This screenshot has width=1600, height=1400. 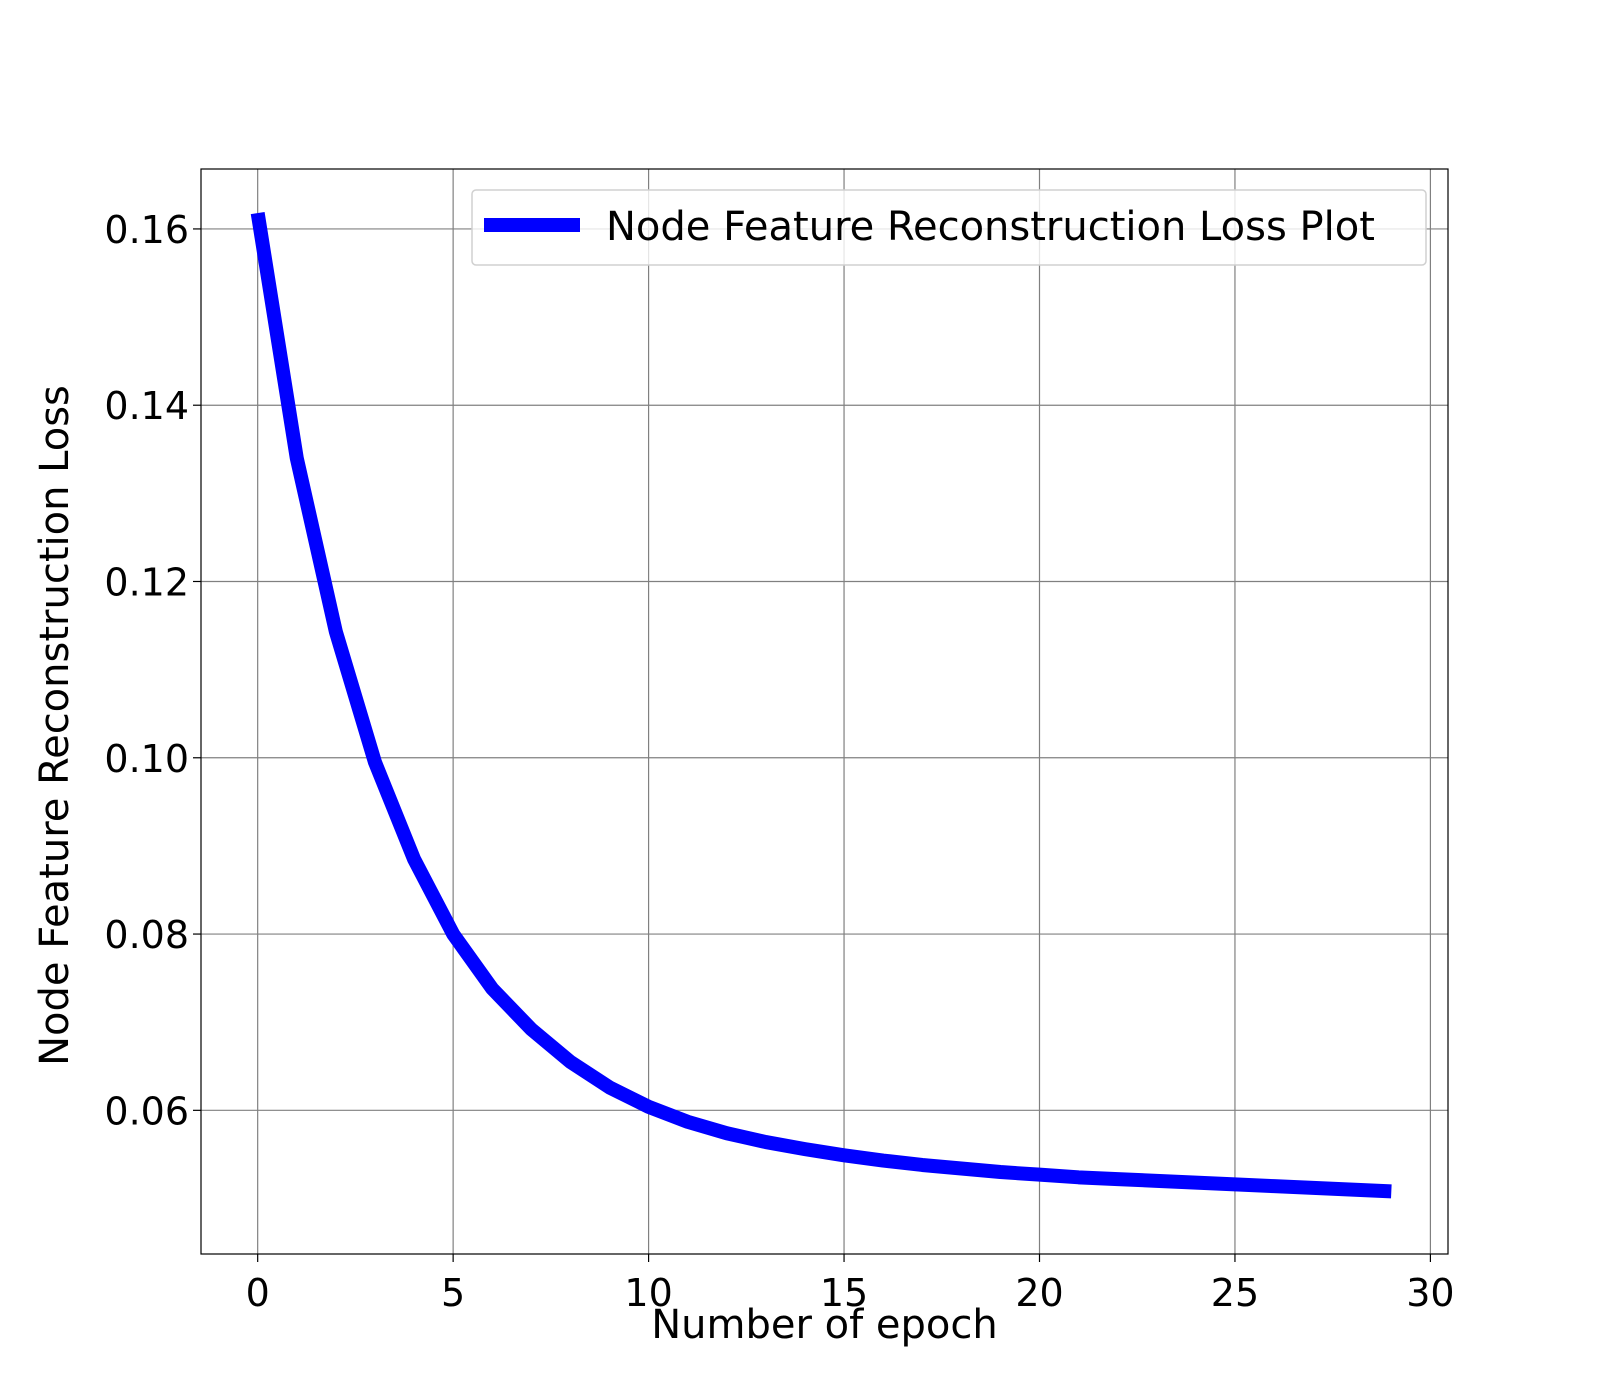 What do you see at coordinates (146, 230) in the screenshot?
I see `y-tick-label: 0.16` at bounding box center [146, 230].